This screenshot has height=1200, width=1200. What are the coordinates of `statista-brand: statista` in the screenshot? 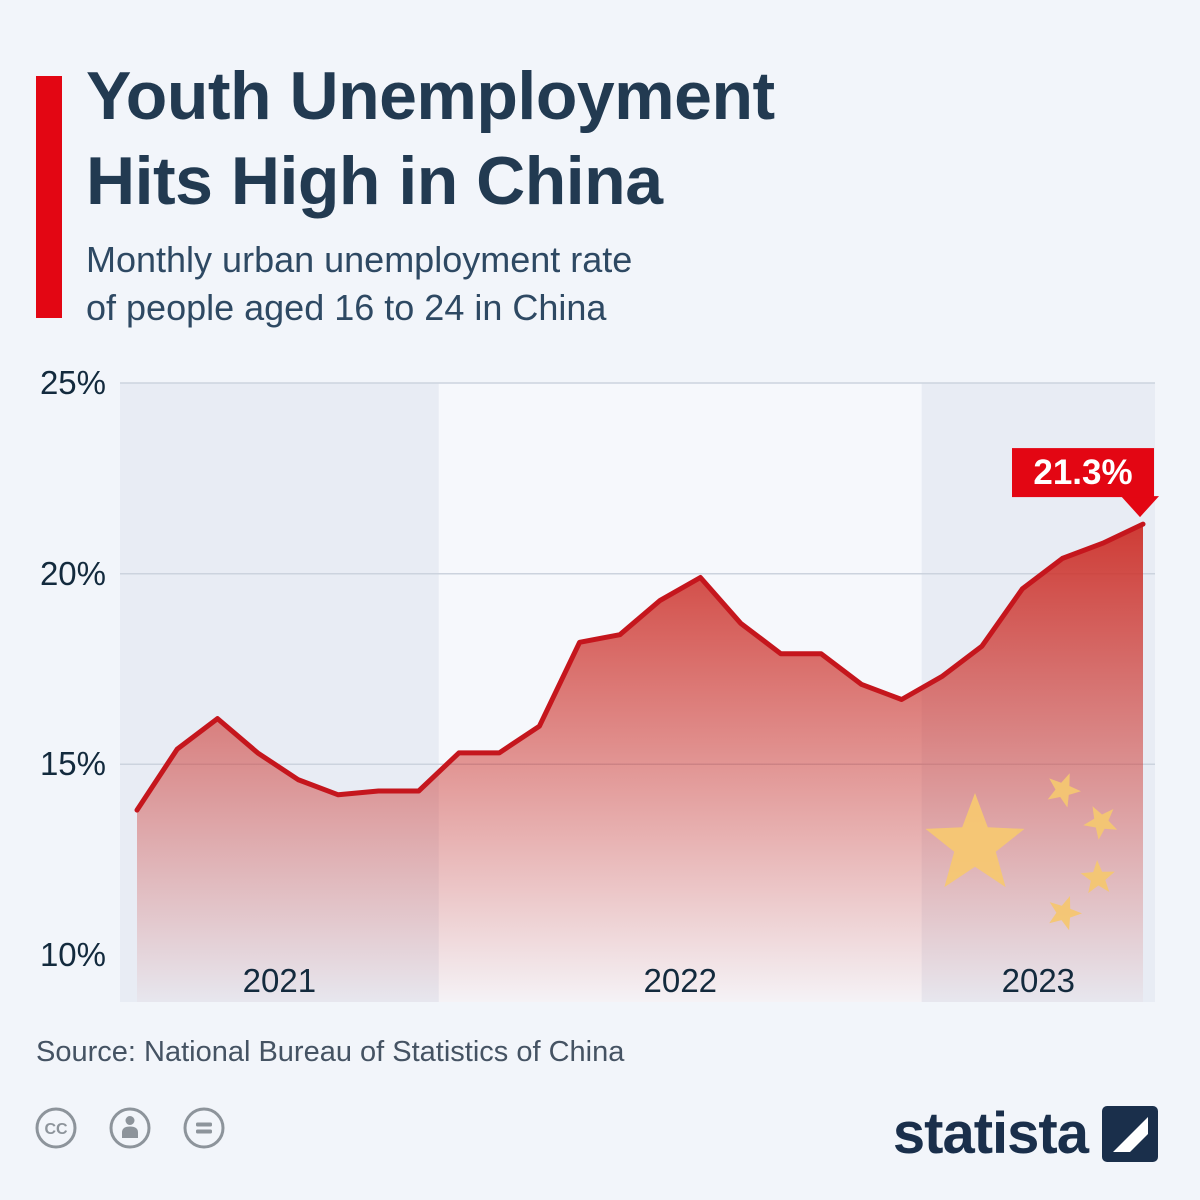 It's located at (1025, 1133).